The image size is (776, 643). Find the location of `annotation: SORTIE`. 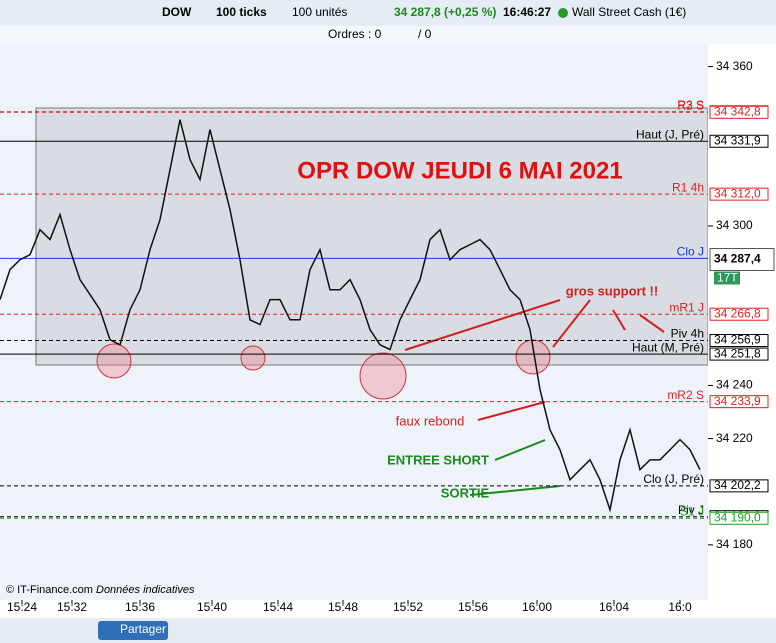

annotation: SORTIE is located at coordinates (465, 492).